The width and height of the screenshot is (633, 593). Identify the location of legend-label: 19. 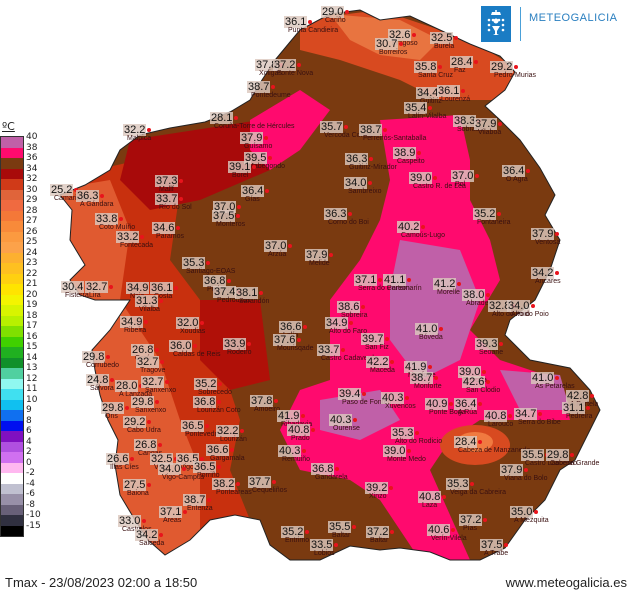
(32, 305).